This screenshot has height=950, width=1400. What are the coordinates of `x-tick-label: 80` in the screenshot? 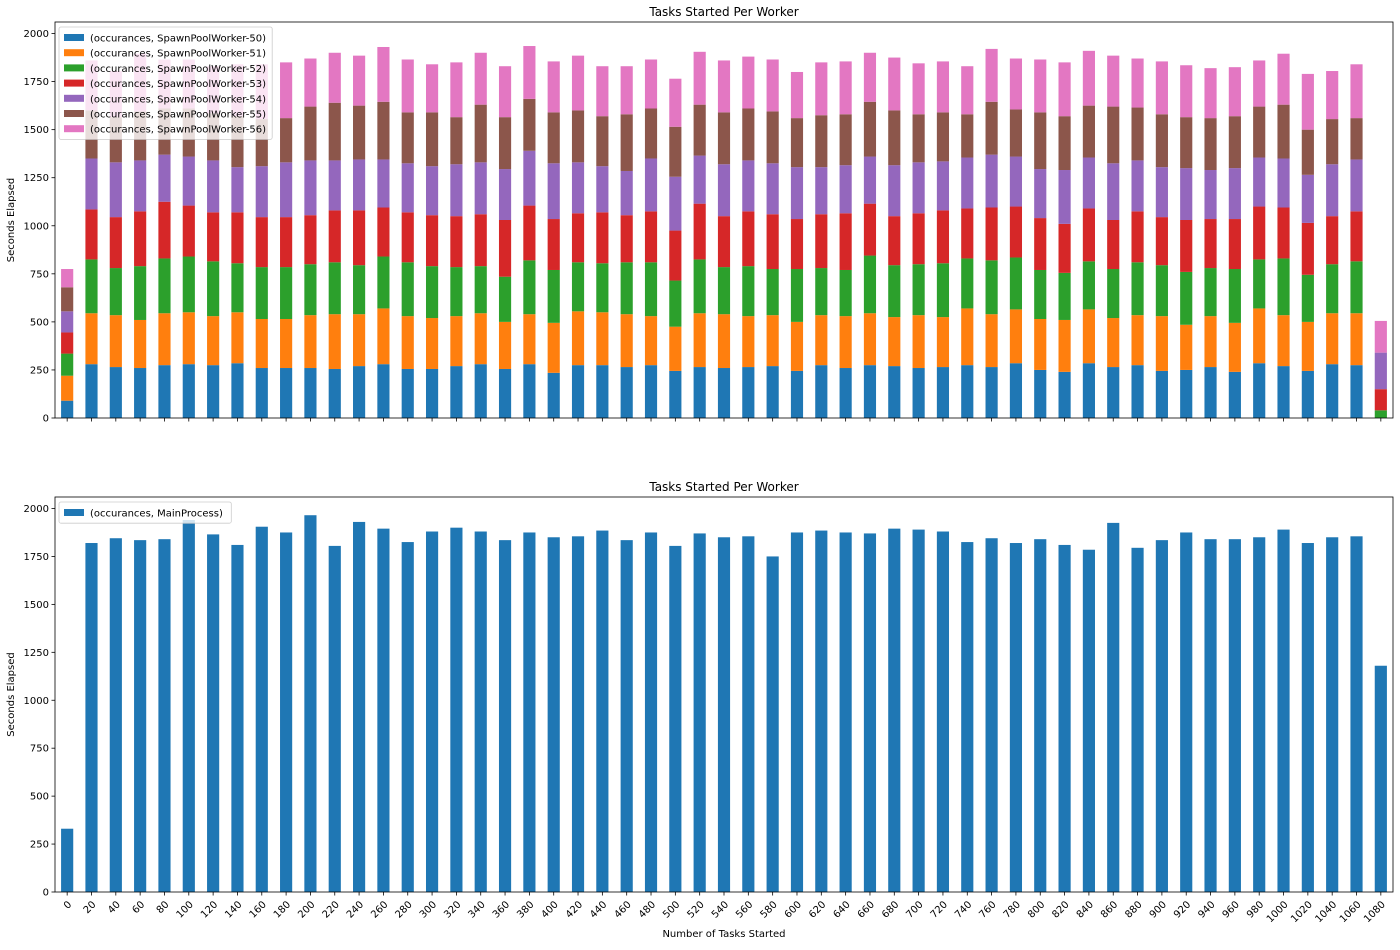 It's located at (163, 907).